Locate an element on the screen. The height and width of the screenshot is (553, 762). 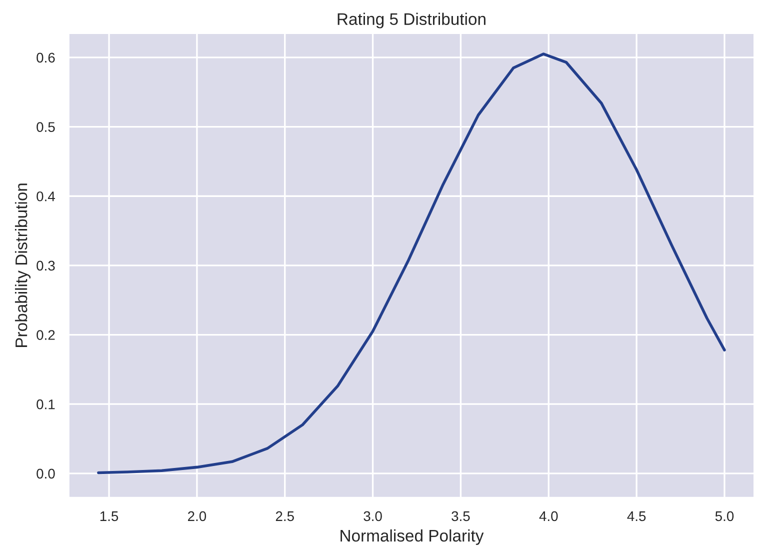
x-tick-label: 3.0 is located at coordinates (373, 516).